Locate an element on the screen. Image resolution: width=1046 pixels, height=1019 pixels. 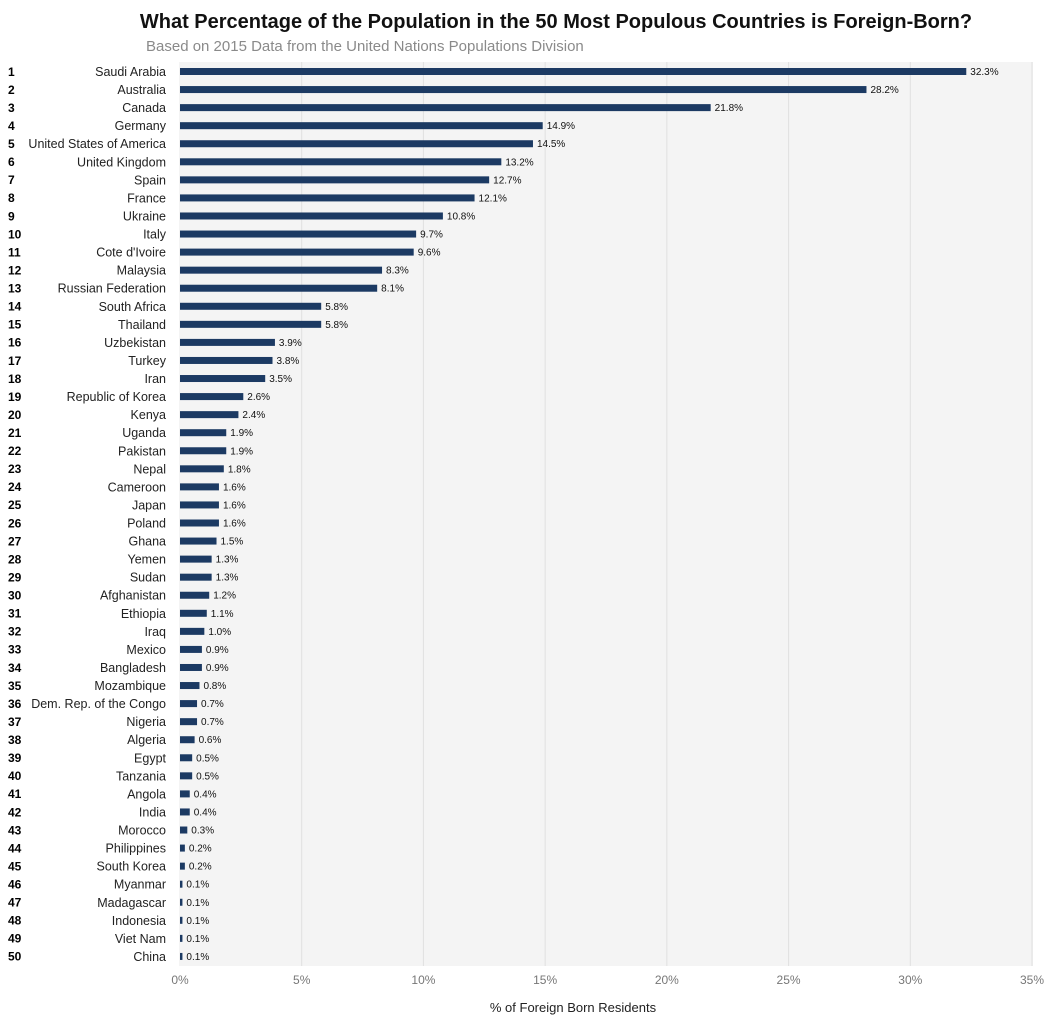
data-label: 0.6% is located at coordinates (210, 740).